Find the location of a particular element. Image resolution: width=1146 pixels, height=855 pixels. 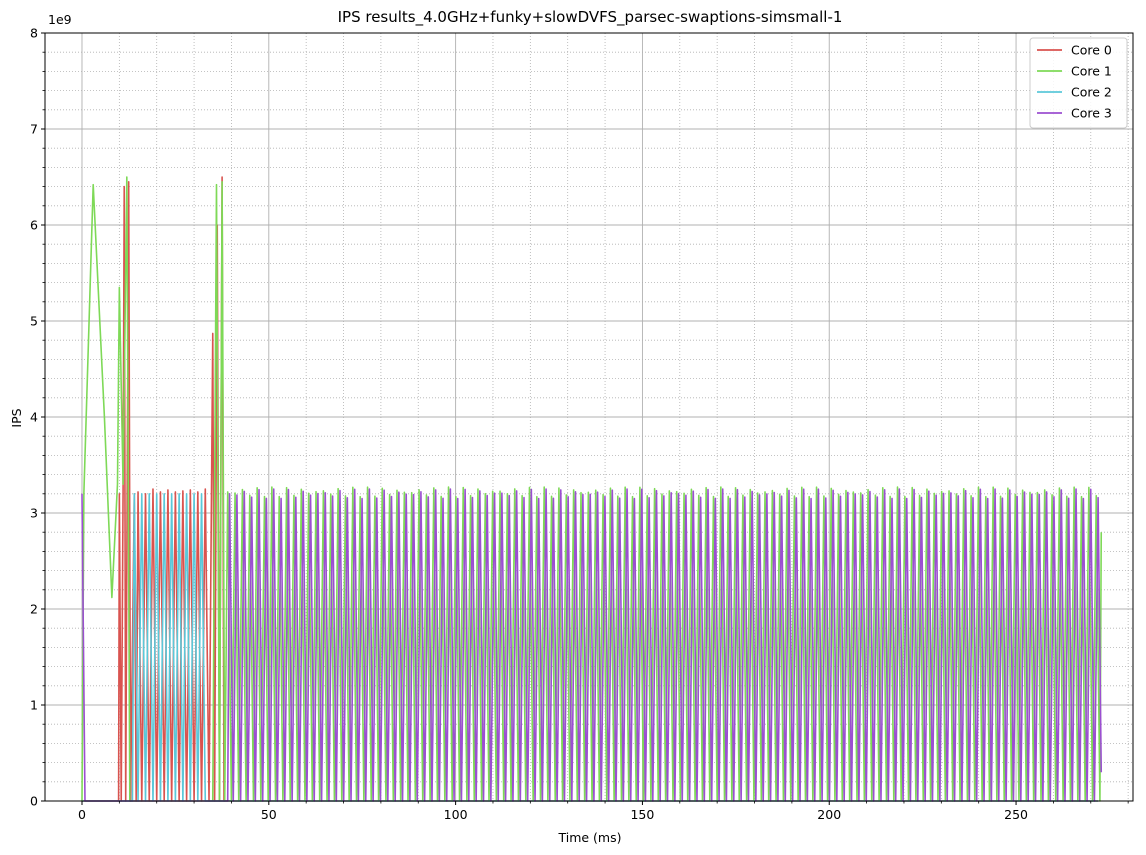

y-tick-label: 2 is located at coordinates (34, 609).